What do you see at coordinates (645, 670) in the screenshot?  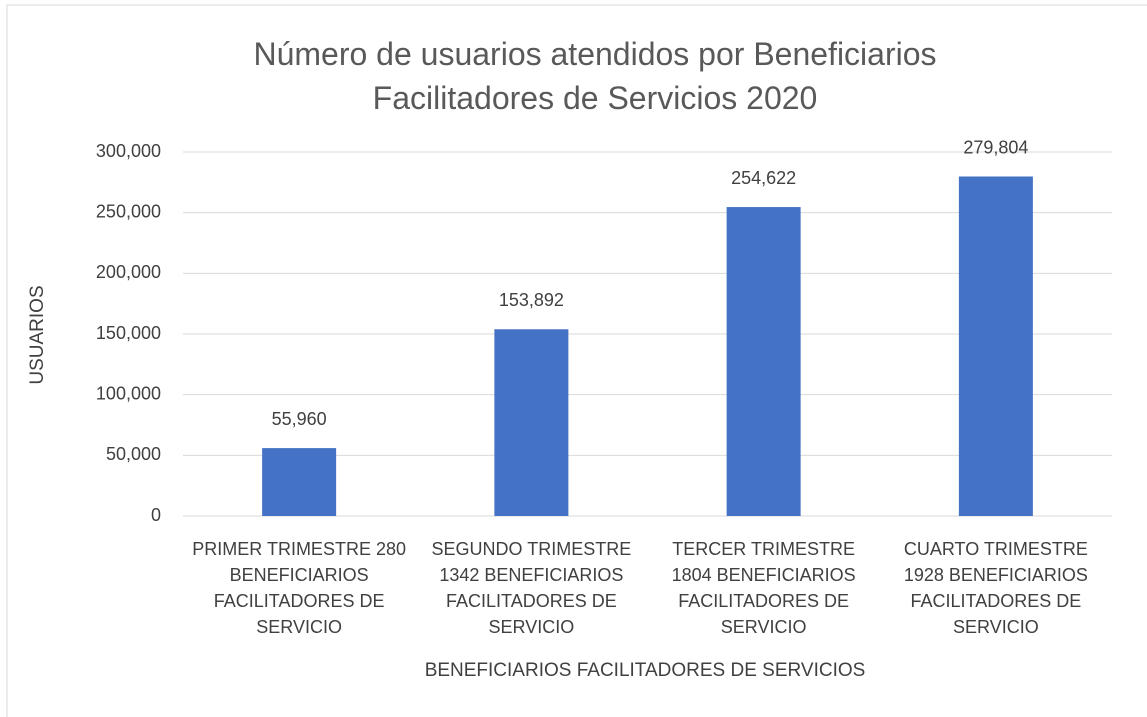 I see `x-axis-title: BENEFICIARIOS FACILITADORES DE SERVICIOS` at bounding box center [645, 670].